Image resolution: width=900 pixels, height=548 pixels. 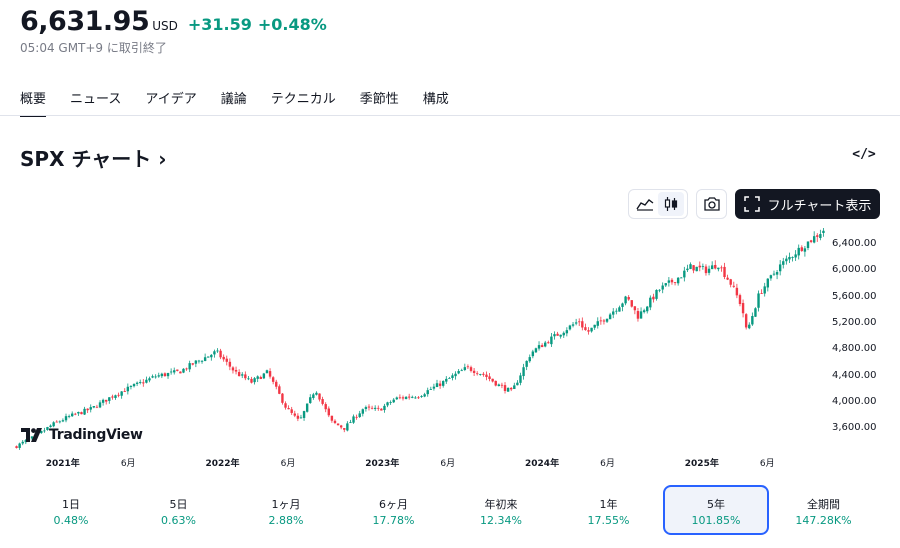 What do you see at coordinates (233, 99) in the screenshot?
I see `tab-discussion: 議論` at bounding box center [233, 99].